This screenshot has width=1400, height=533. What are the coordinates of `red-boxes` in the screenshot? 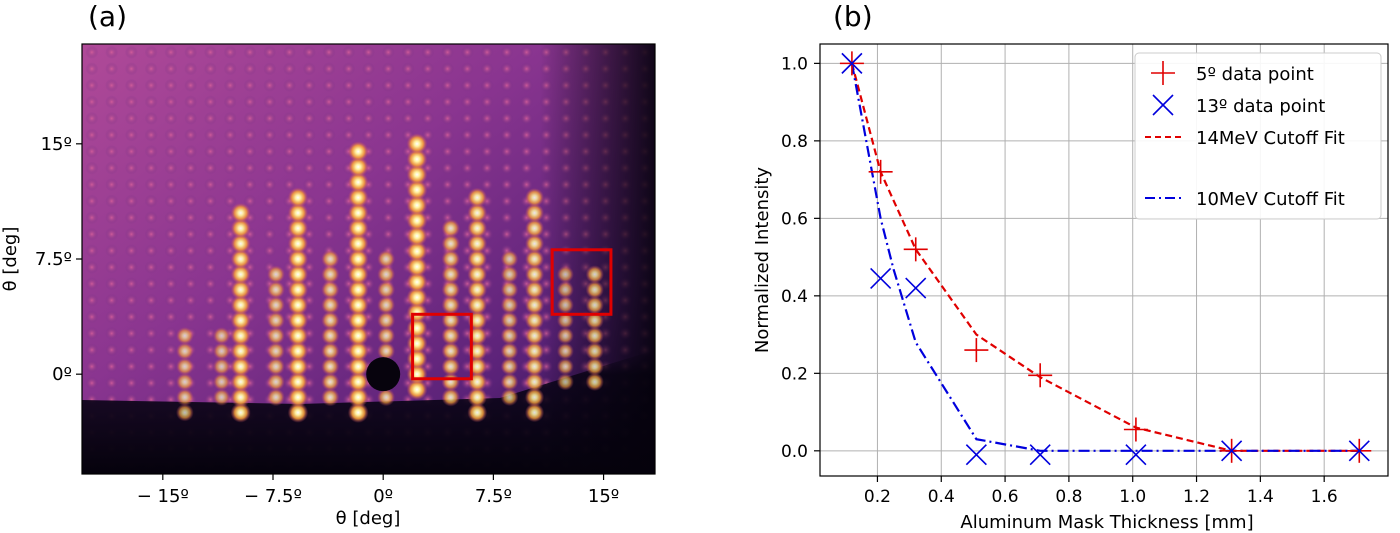 It's located at (512, 314).